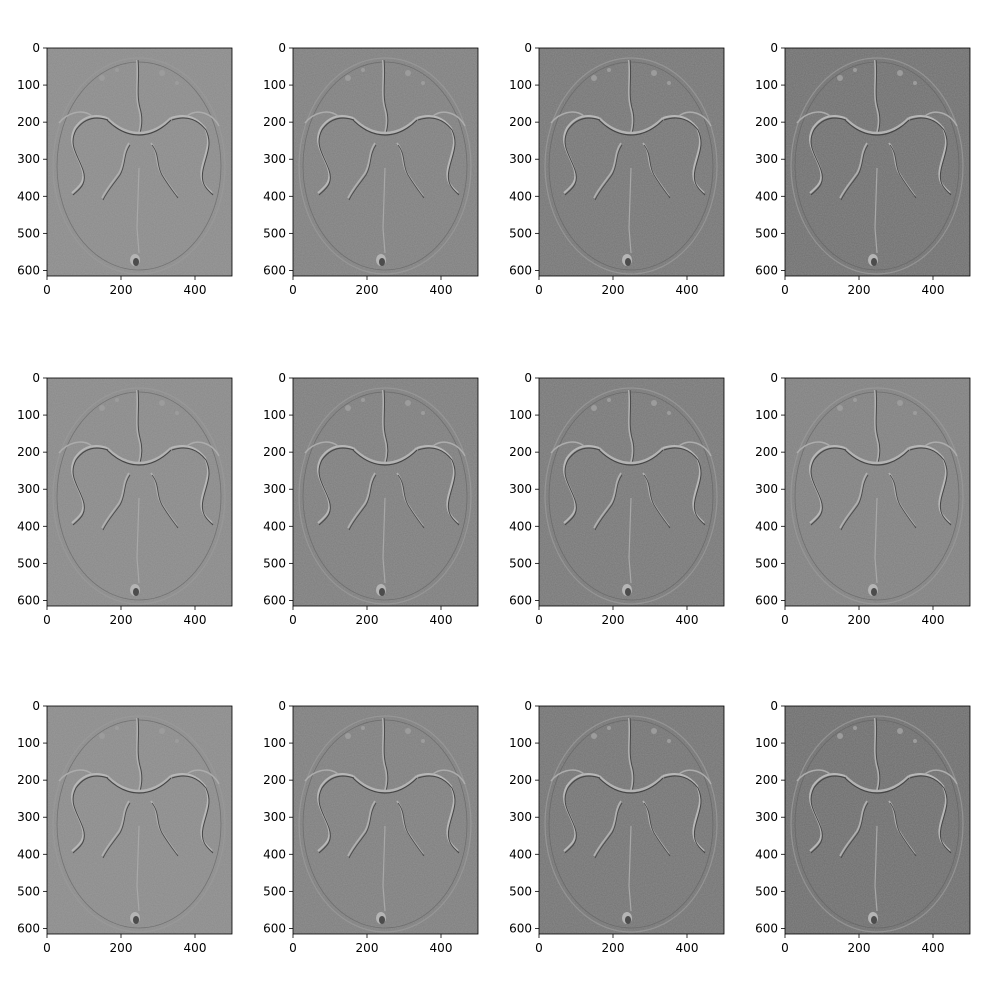 This screenshot has width=1000, height=1000. I want to click on subplot-8: 0 200 400 0 100 200 300 400 500 600, so click(863, 499).